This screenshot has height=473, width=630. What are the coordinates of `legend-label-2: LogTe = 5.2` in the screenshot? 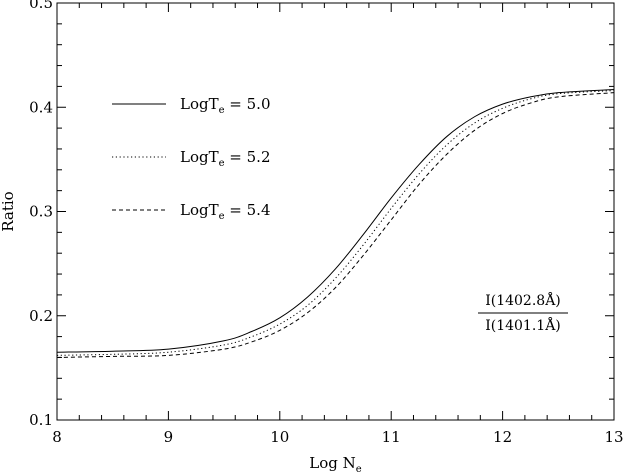 It's located at (225, 158).